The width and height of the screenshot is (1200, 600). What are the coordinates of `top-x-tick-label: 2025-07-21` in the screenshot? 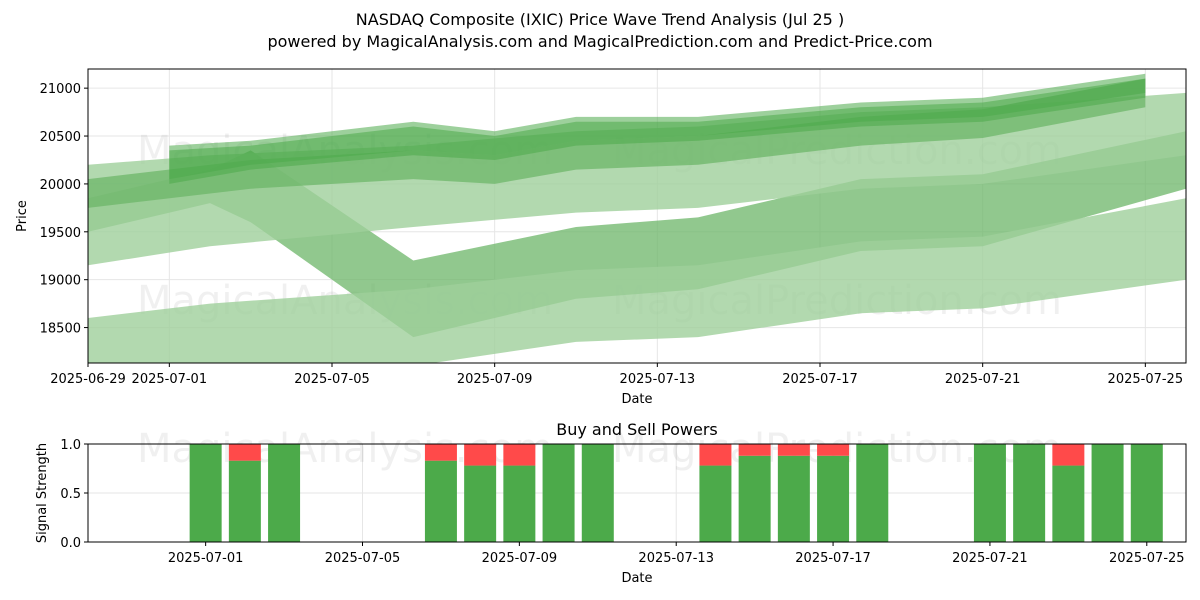 It's located at (983, 379).